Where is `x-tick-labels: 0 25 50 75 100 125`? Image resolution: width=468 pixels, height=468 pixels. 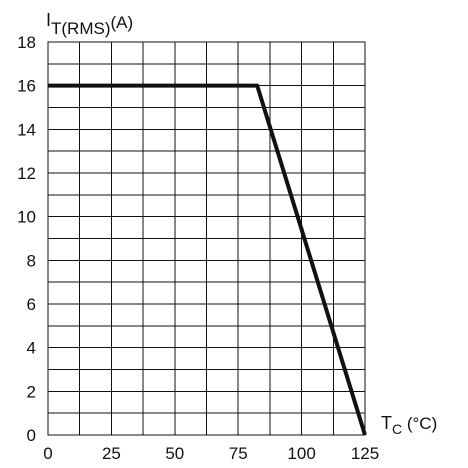
x-tick-labels: 0 25 50 75 100 125 is located at coordinates (211, 453).